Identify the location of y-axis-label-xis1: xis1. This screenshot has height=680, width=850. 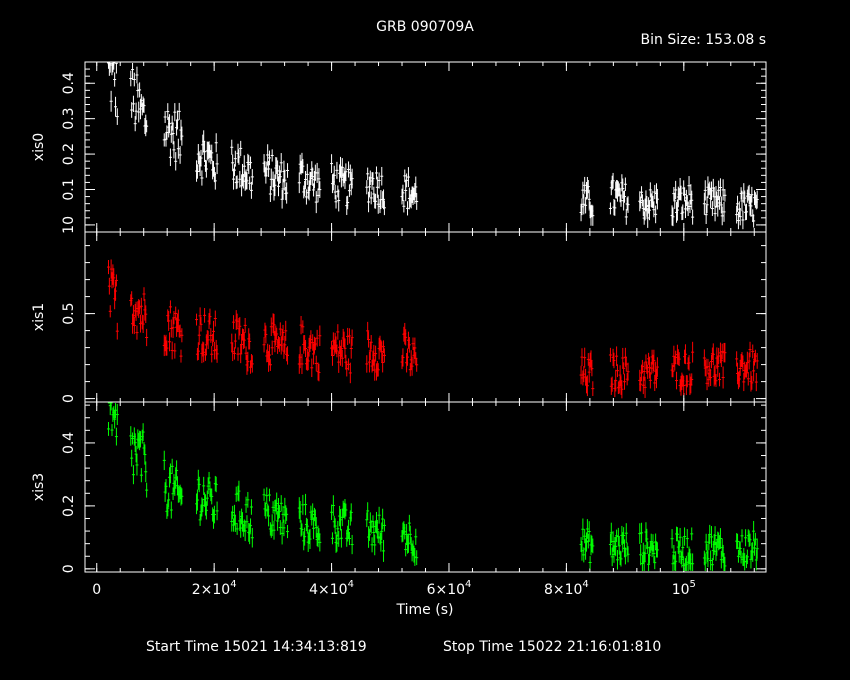
(39, 317).